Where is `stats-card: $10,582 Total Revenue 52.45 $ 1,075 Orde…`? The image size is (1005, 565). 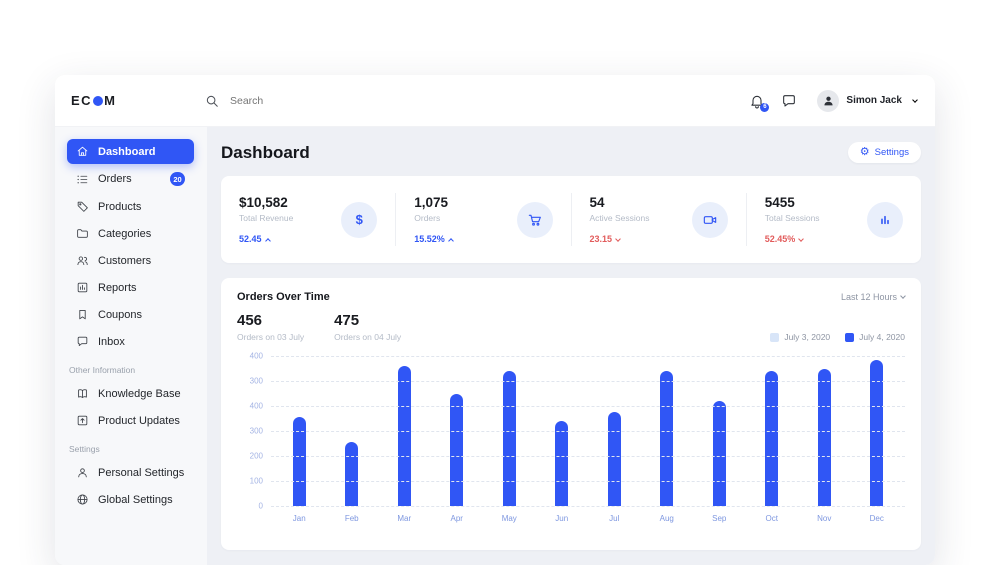 stats-card: $10,582 Total Revenue 52.45 $ 1,075 Orde… is located at coordinates (571, 219).